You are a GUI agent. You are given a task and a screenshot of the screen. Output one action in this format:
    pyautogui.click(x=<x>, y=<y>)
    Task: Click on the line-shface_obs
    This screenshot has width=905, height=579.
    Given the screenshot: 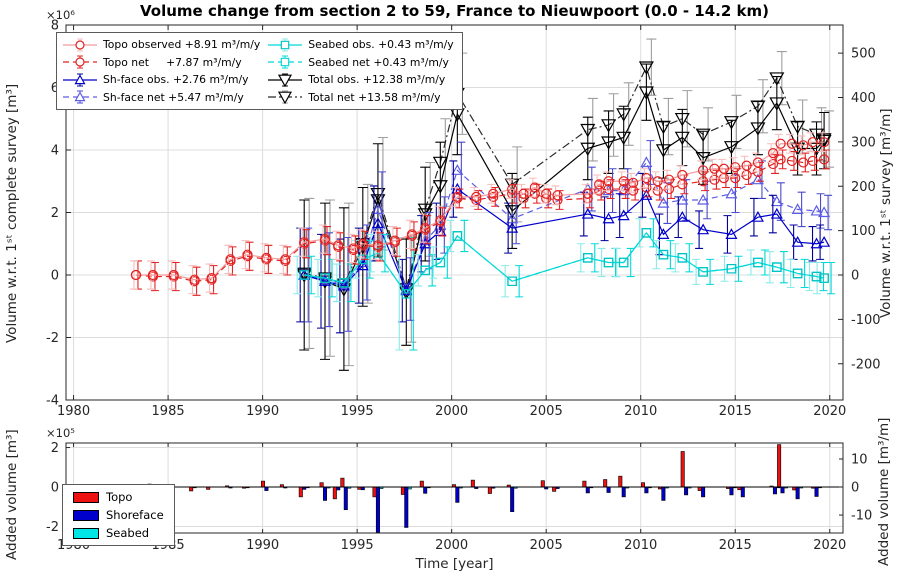 What is the action you would take?
    pyautogui.click(x=564, y=240)
    